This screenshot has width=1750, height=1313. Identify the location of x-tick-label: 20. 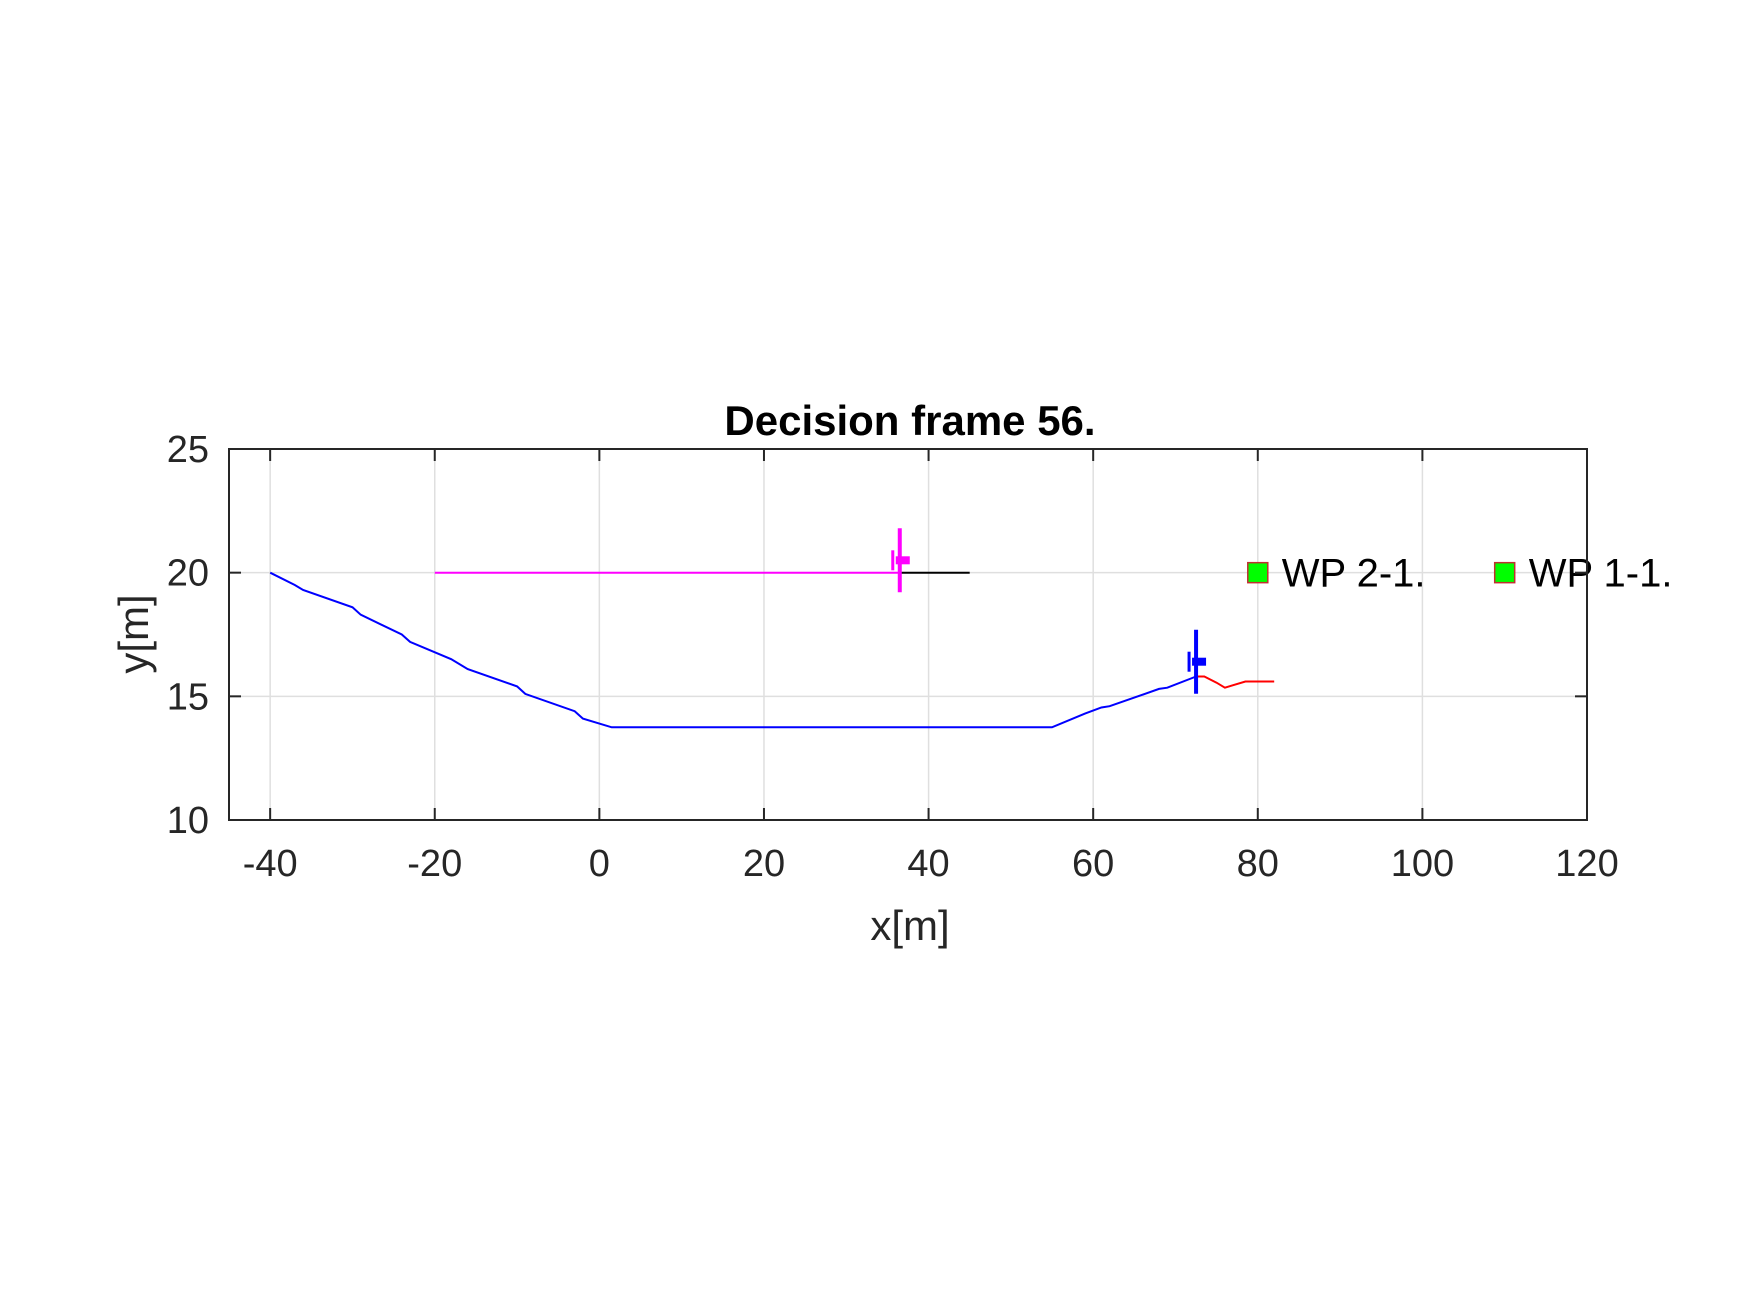
(764, 864).